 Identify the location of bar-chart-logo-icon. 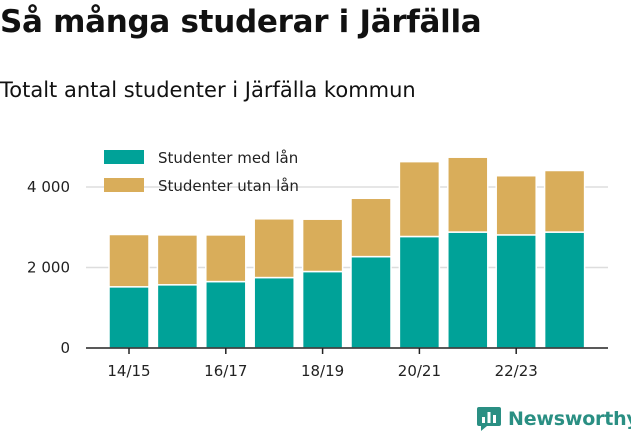
(489, 419).